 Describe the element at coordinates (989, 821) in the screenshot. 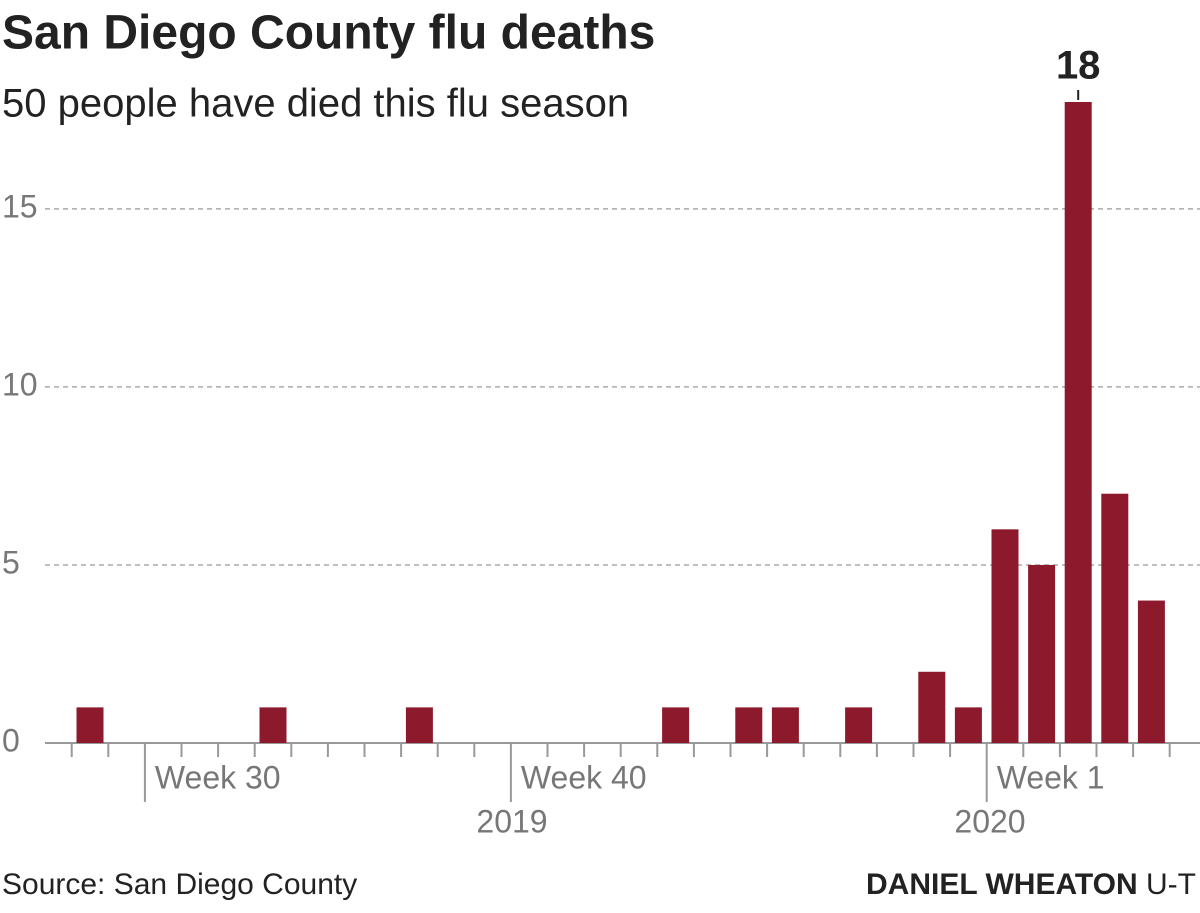

I see `year-label: 2020` at that location.